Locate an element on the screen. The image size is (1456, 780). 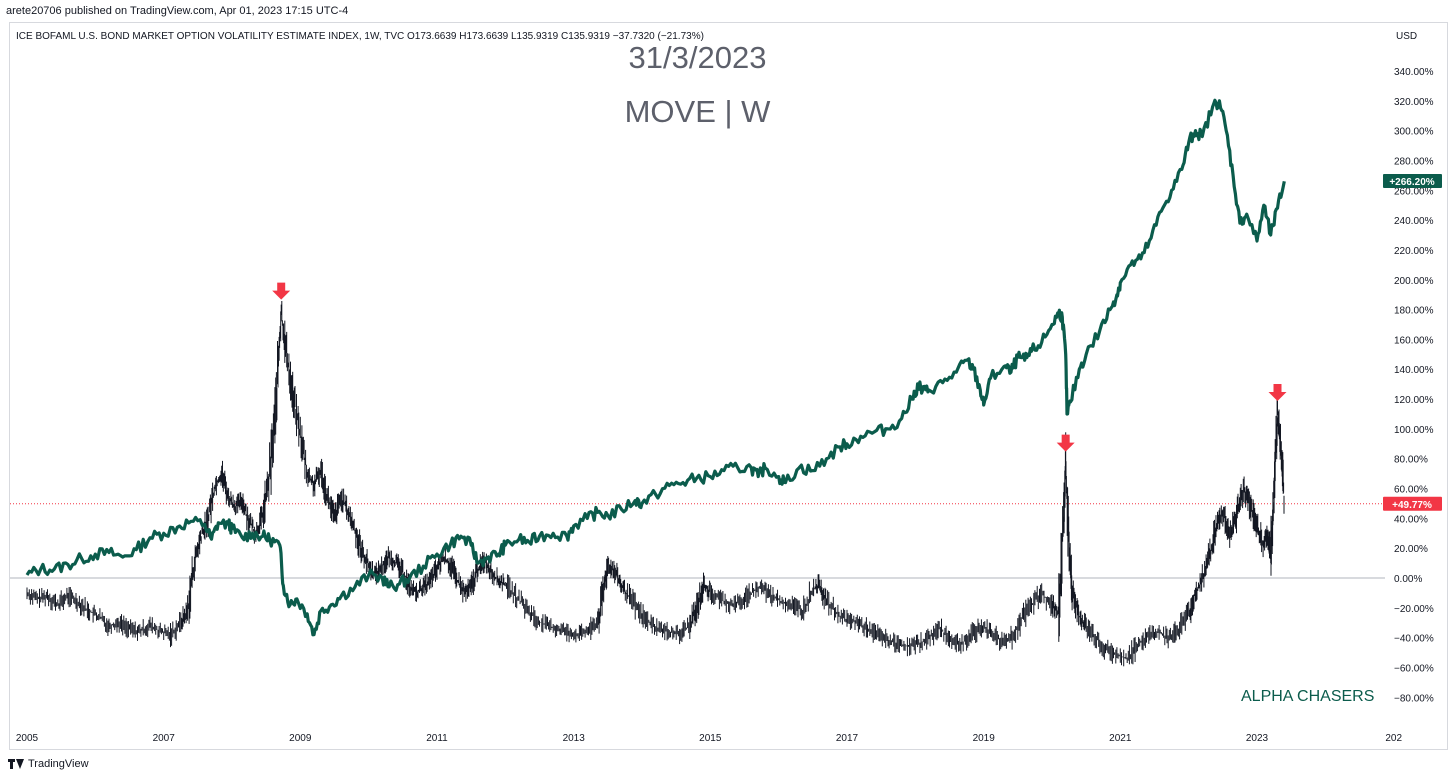
y-tick-label: 160.00% is located at coordinates (1414, 340).